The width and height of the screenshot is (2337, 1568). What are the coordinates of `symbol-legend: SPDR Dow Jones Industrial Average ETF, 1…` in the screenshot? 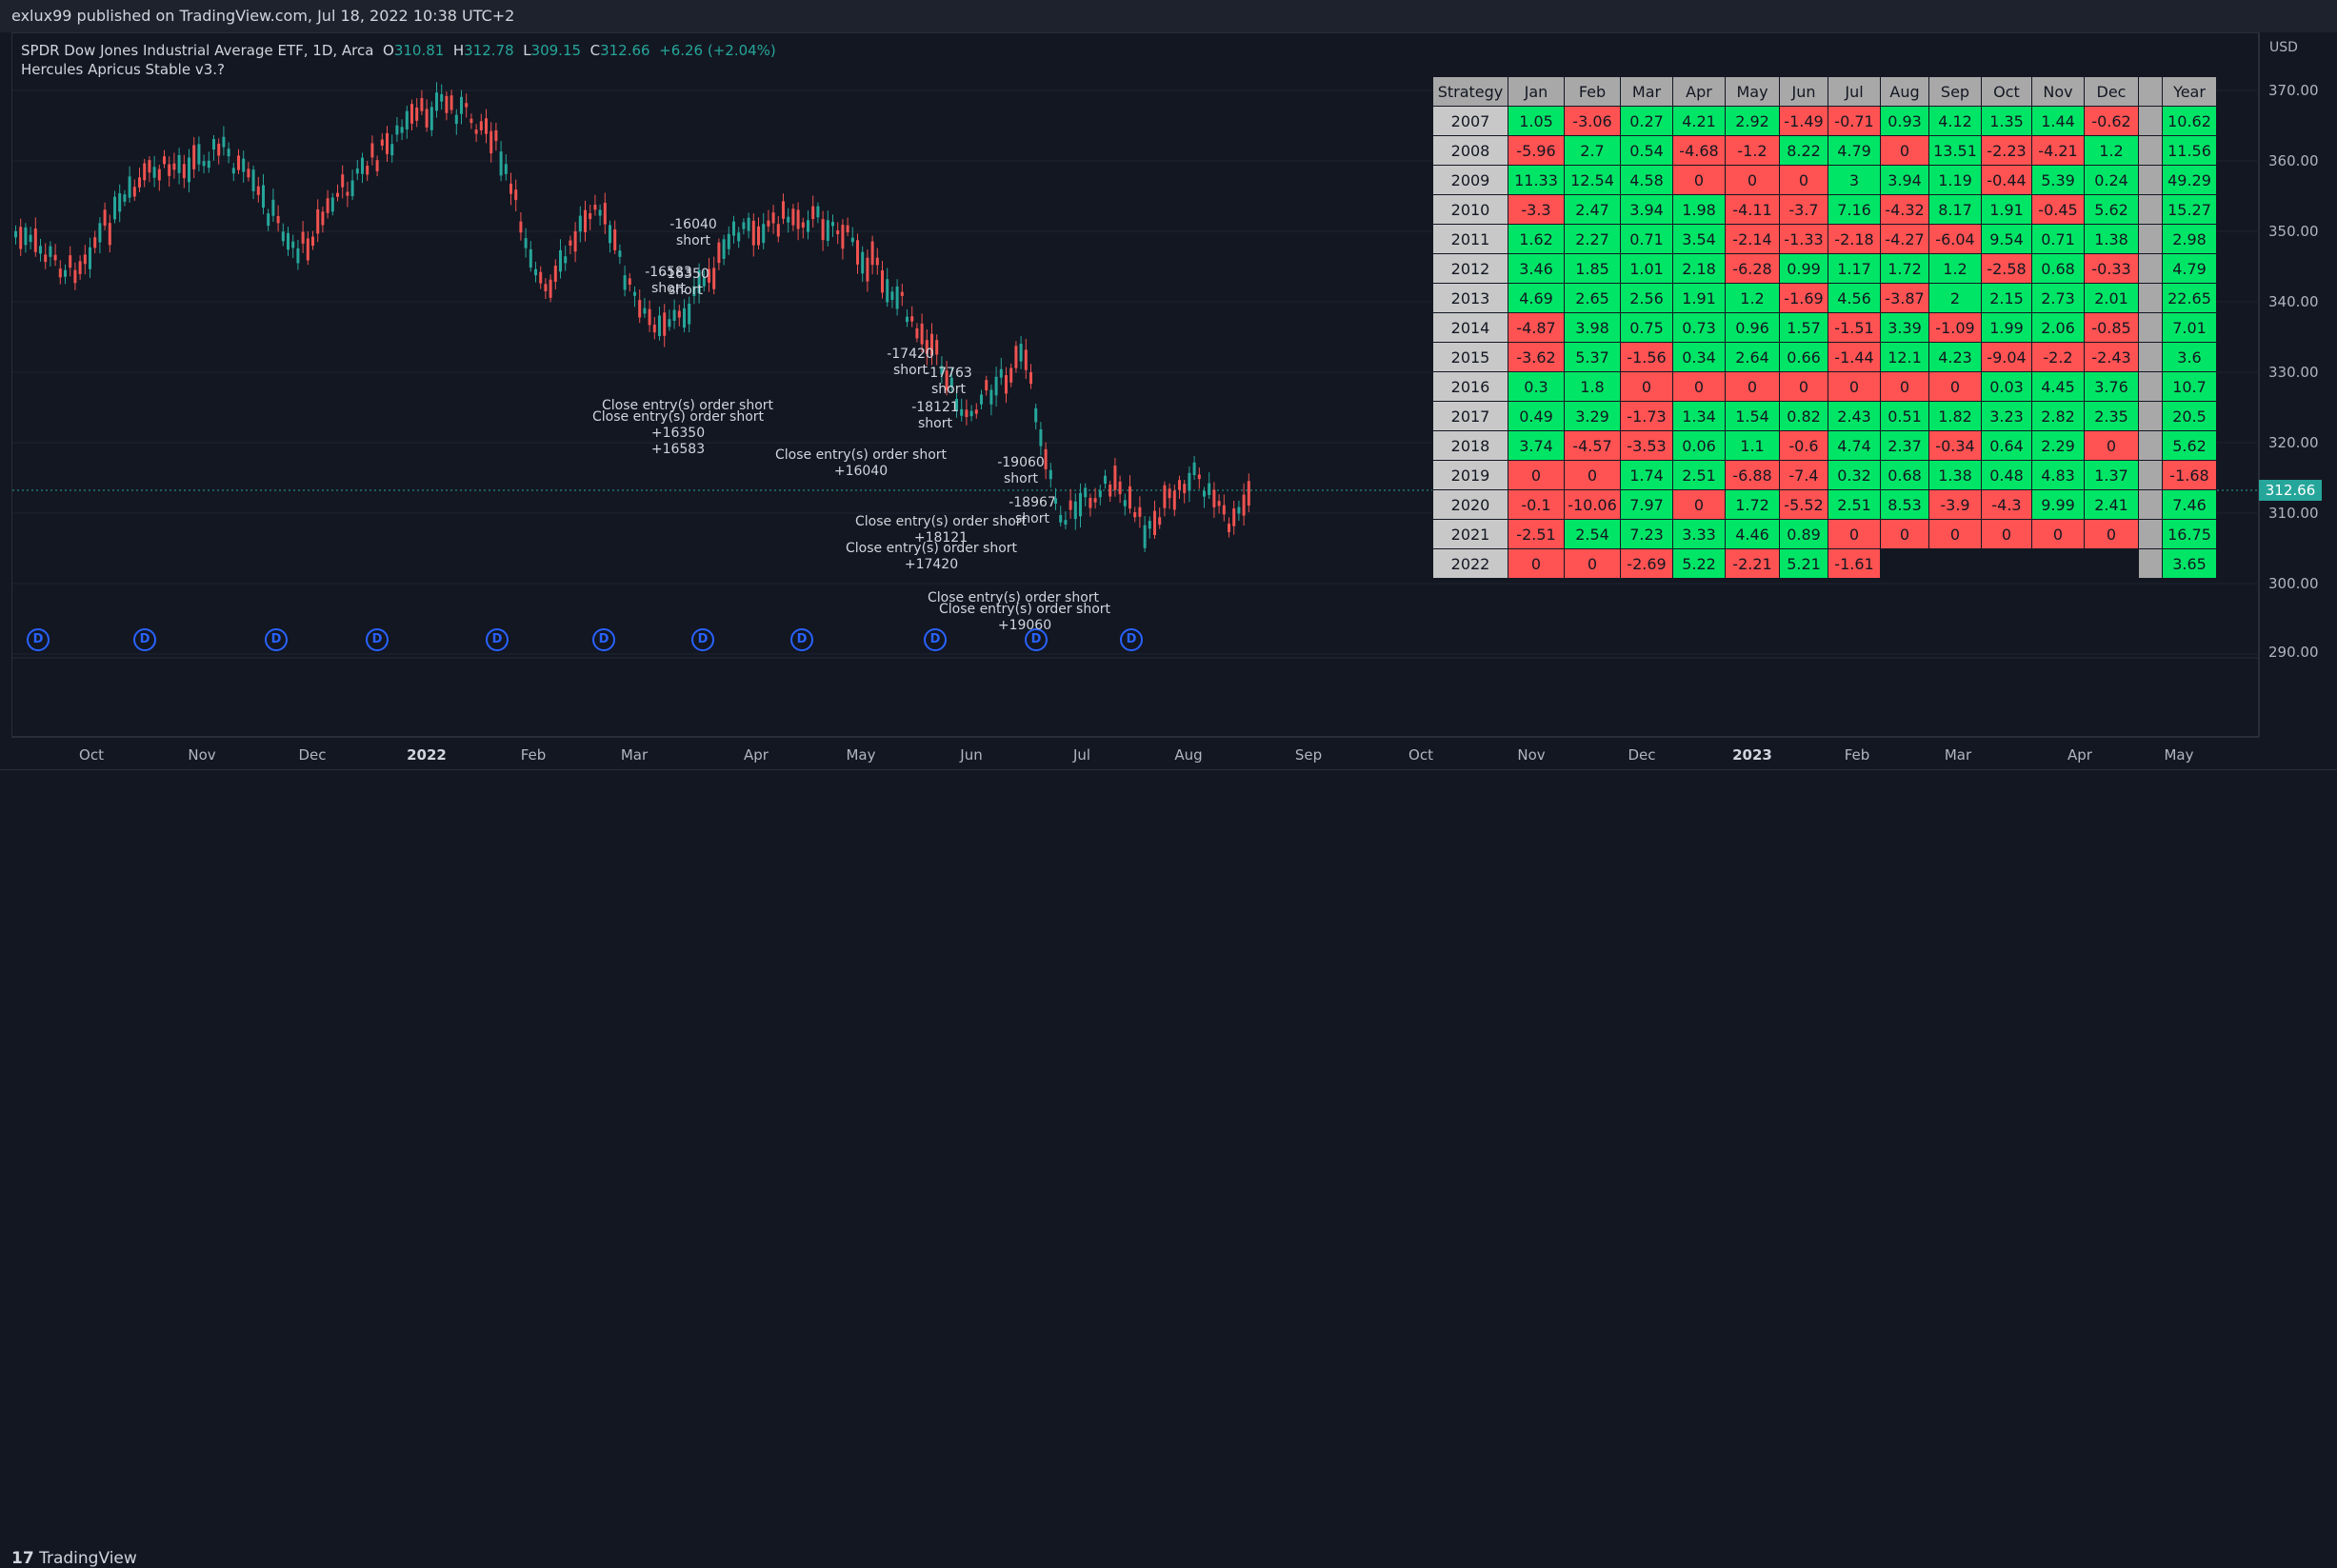 It's located at (398, 51).